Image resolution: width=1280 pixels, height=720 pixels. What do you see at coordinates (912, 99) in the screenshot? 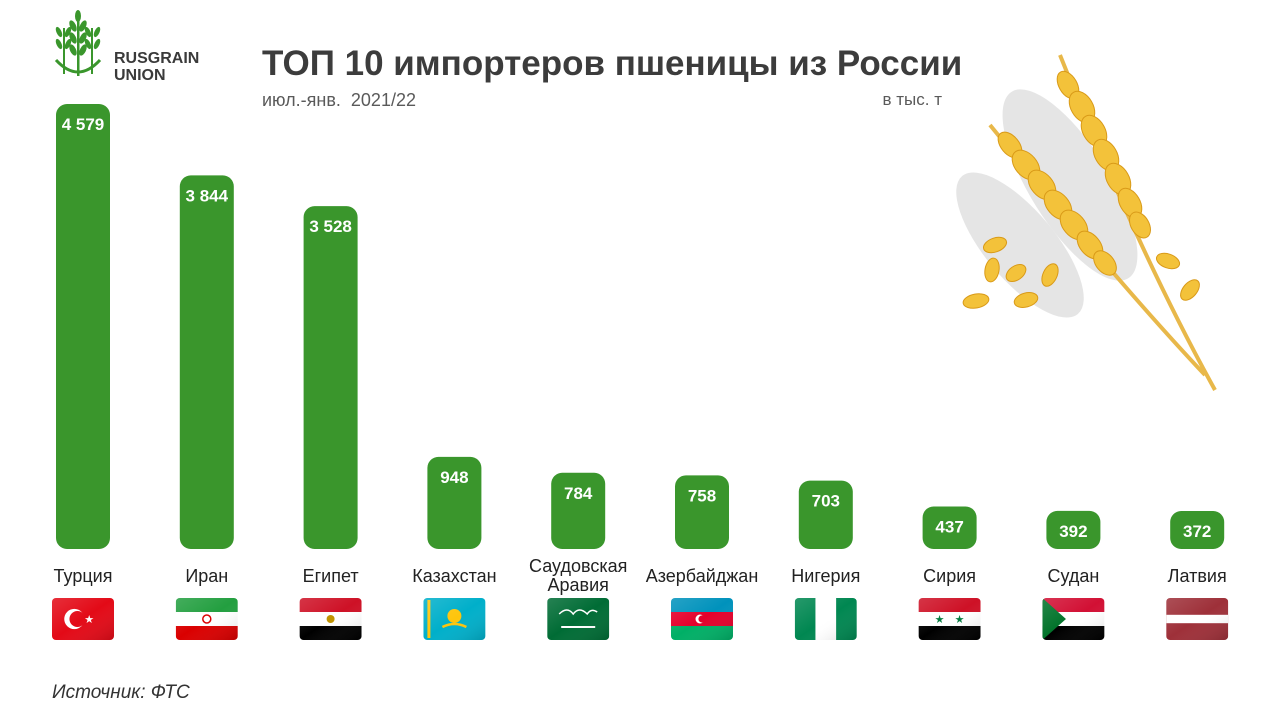
I see `unit-label: в тыс. т` at bounding box center [912, 99].